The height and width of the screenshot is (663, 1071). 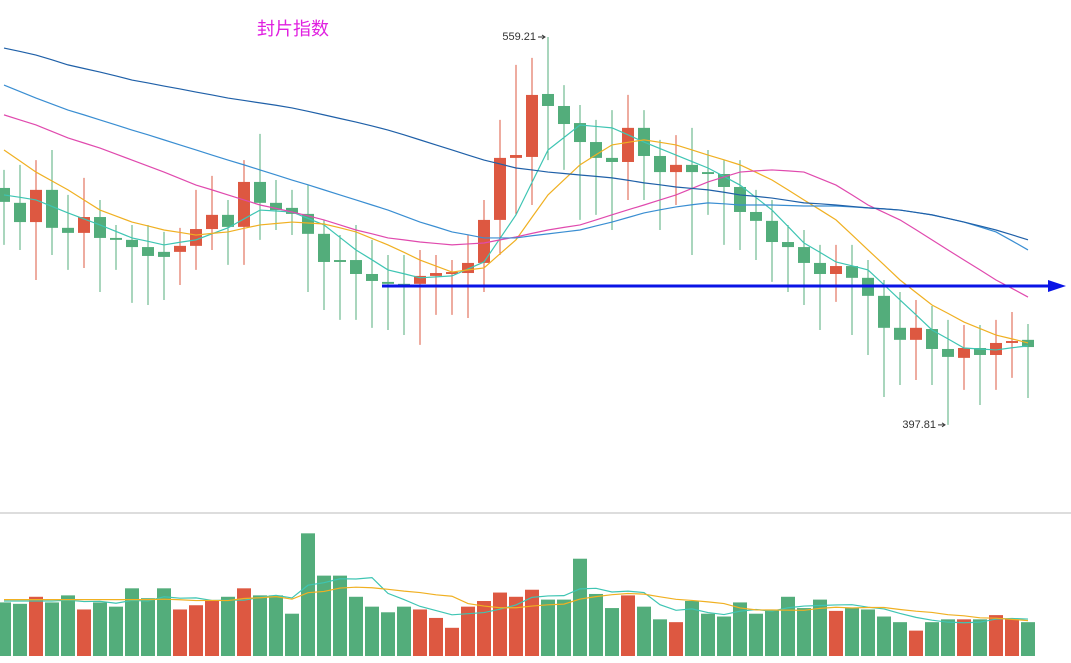 I want to click on reference-arrowhead, so click(x=1057, y=286).